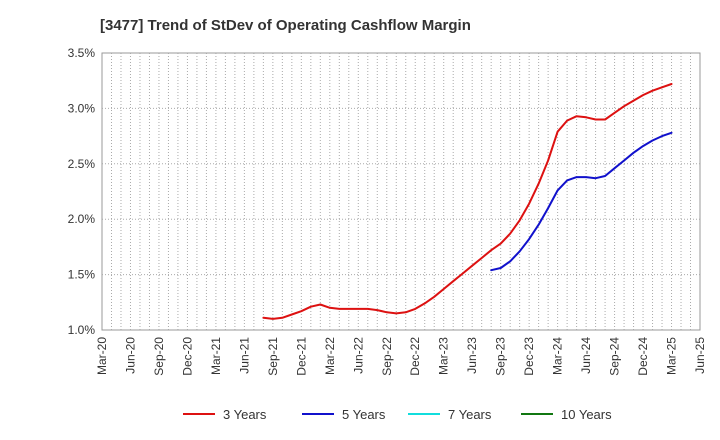 The width and height of the screenshot is (720, 440). What do you see at coordinates (273, 356) in the screenshot?
I see `x-tick-label: Sep-21` at bounding box center [273, 356].